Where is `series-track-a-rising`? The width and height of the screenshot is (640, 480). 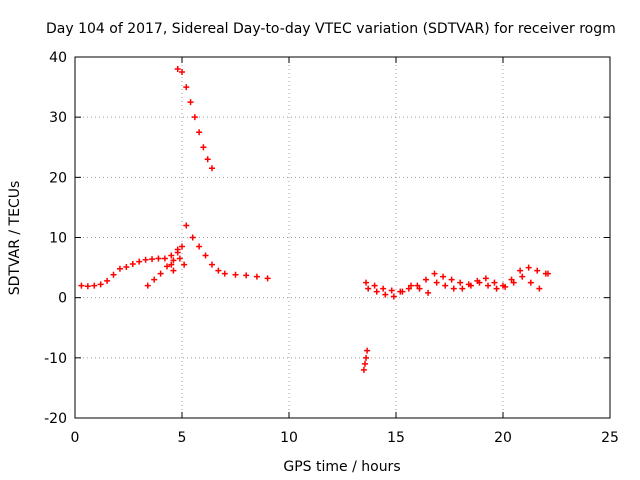
series-track-a-rising is located at coordinates (129, 269).